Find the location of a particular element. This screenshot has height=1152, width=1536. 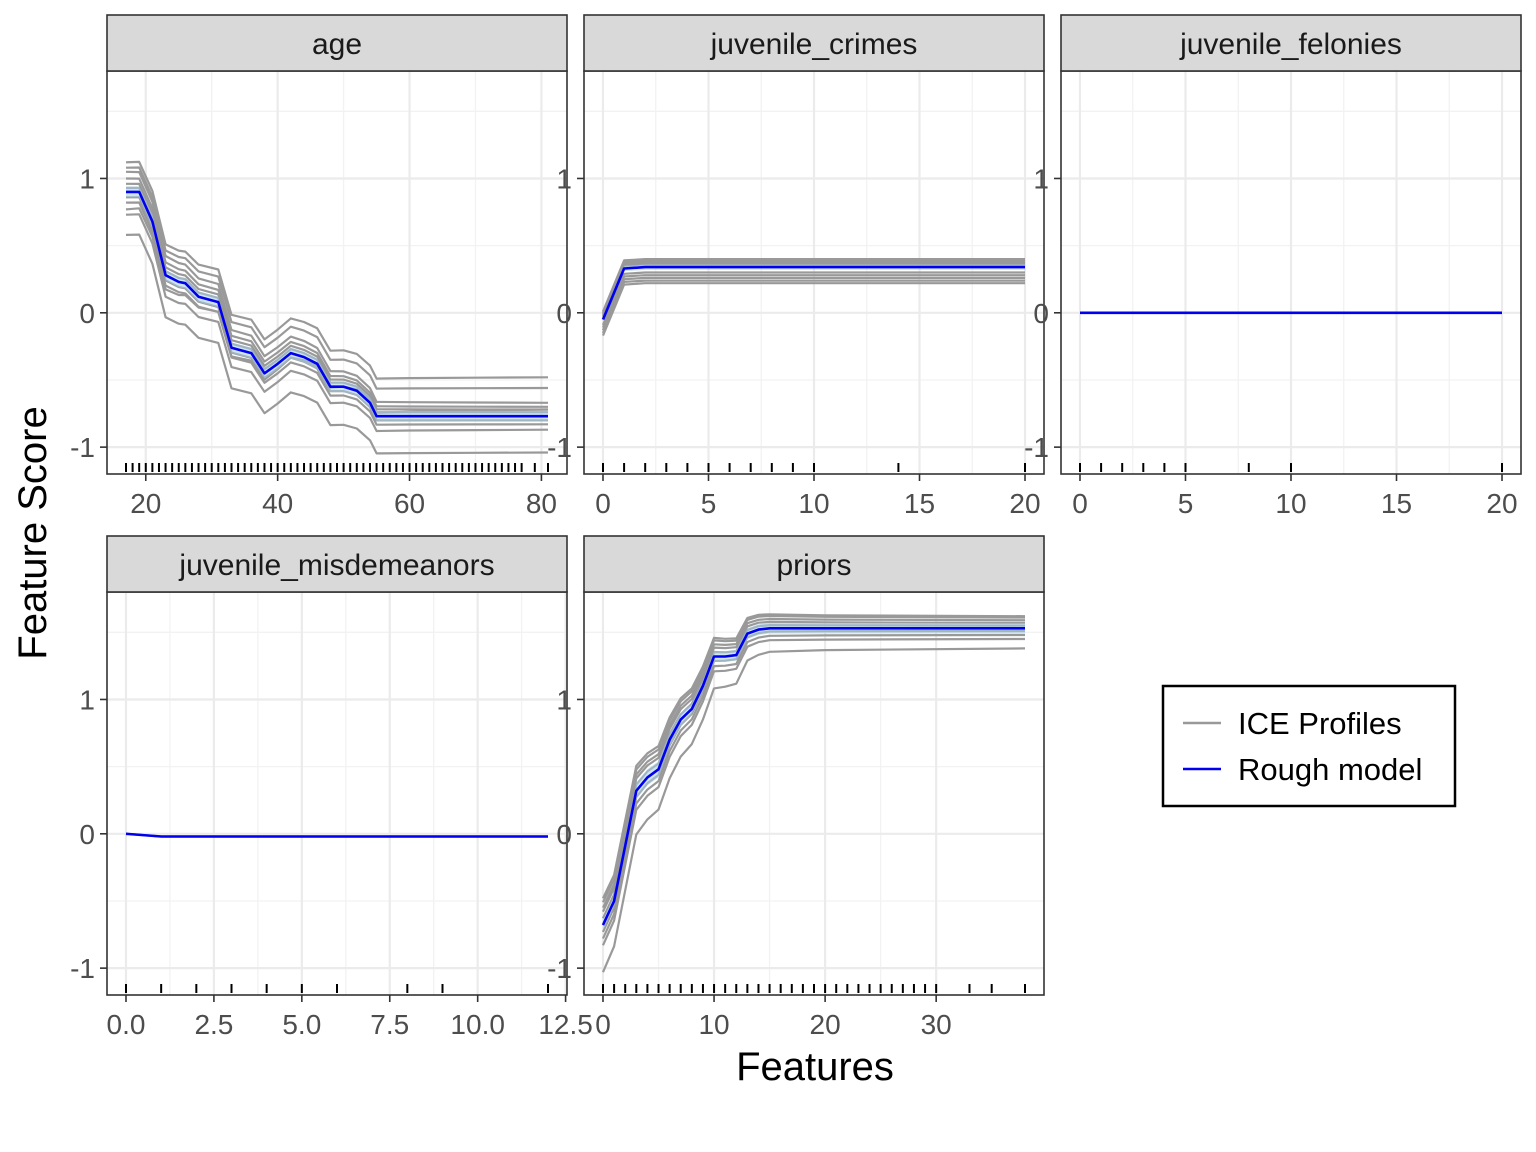

facet-age: age 20 40 60 80 -1 0 1 is located at coordinates (319, 266).